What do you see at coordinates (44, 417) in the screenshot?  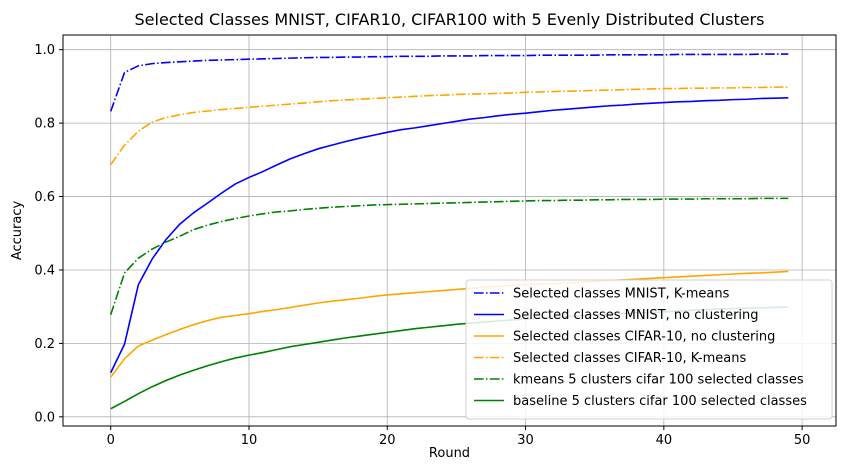 I see `y-tick-label: 0.0` at bounding box center [44, 417].